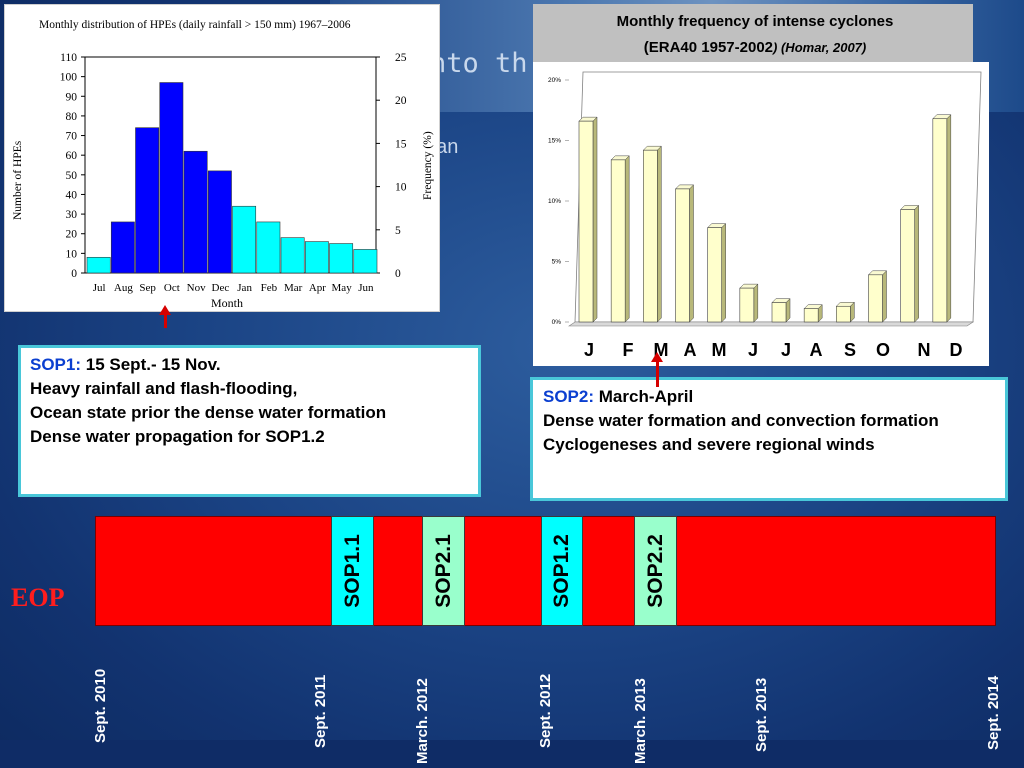  Describe the element at coordinates (428, 165) in the screenshot. I see `hpe-chart-ylabel-right: Frequency (%)` at that location.